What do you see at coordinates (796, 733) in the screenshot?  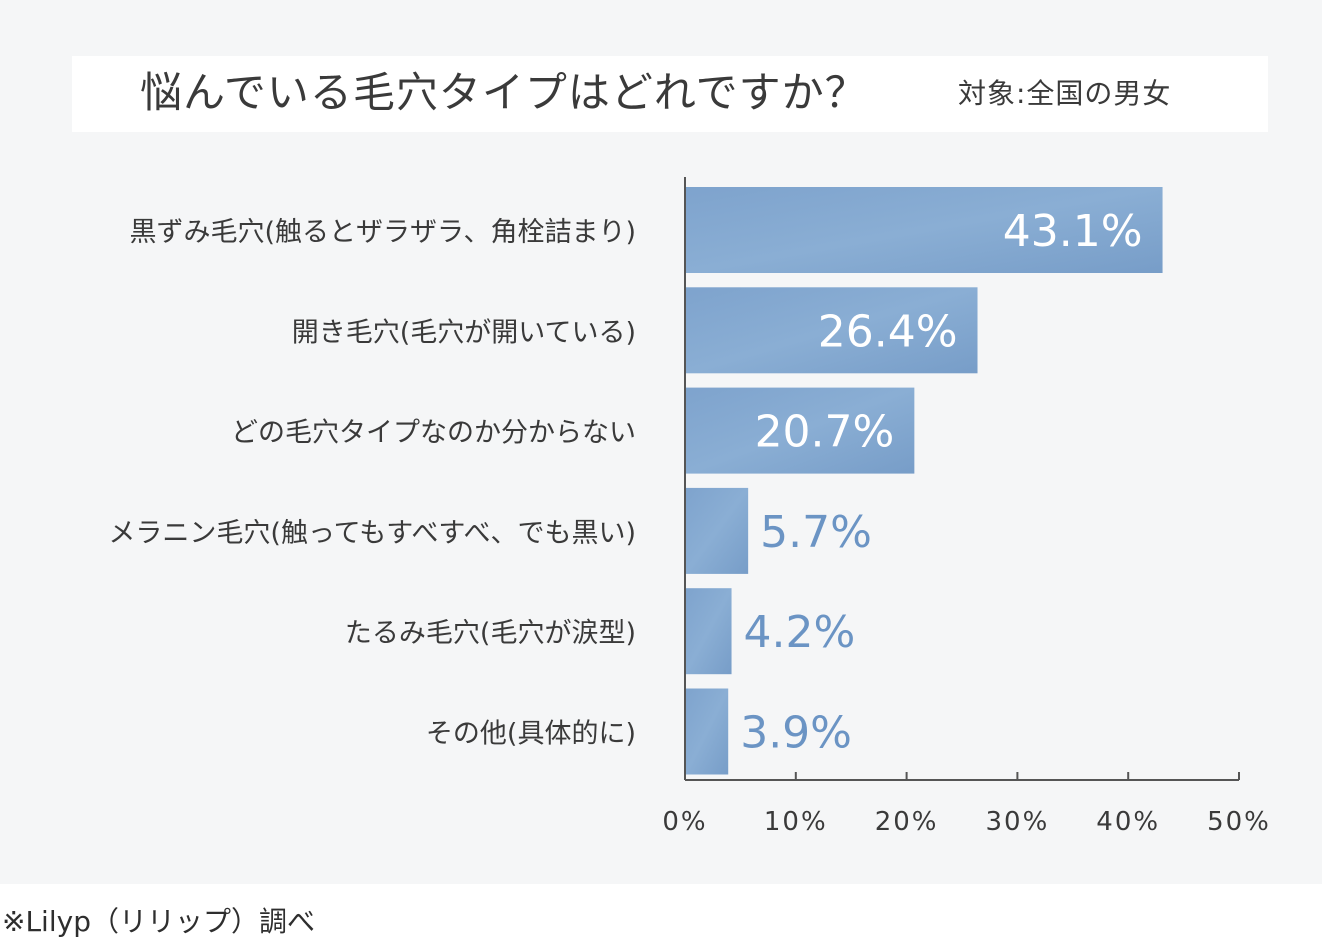 I see `data-label-6: 3.9%` at bounding box center [796, 733].